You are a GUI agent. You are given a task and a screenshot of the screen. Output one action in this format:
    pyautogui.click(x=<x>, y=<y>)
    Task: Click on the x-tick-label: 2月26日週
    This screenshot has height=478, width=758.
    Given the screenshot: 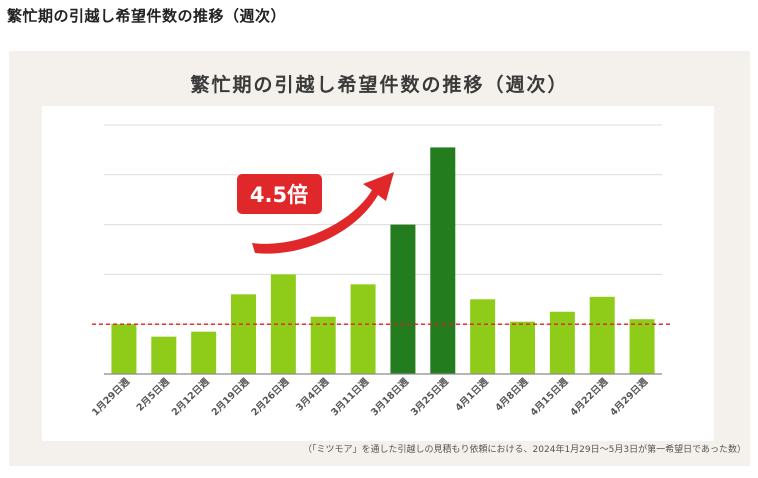 What is the action you would take?
    pyautogui.click(x=270, y=396)
    